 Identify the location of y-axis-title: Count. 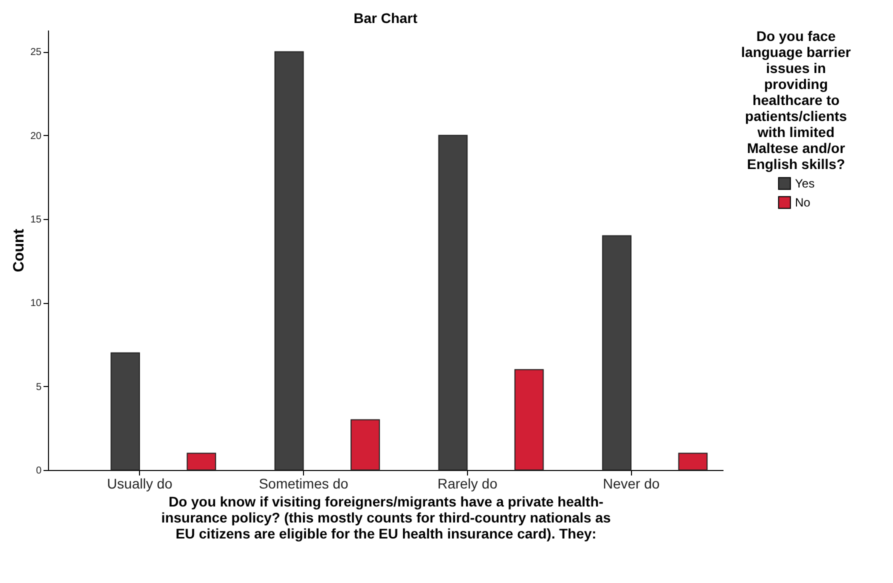
(19, 250).